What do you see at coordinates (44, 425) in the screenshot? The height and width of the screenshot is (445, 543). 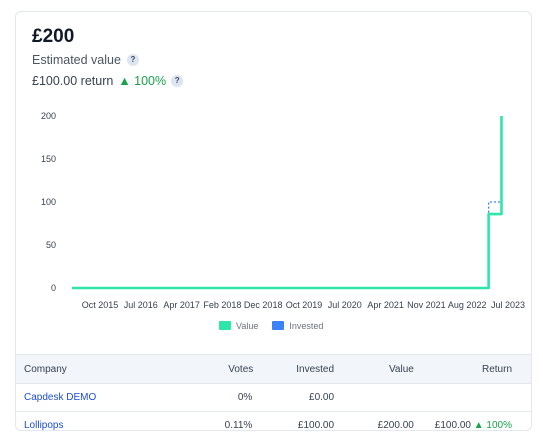 I see `company-link: Lollipops` at bounding box center [44, 425].